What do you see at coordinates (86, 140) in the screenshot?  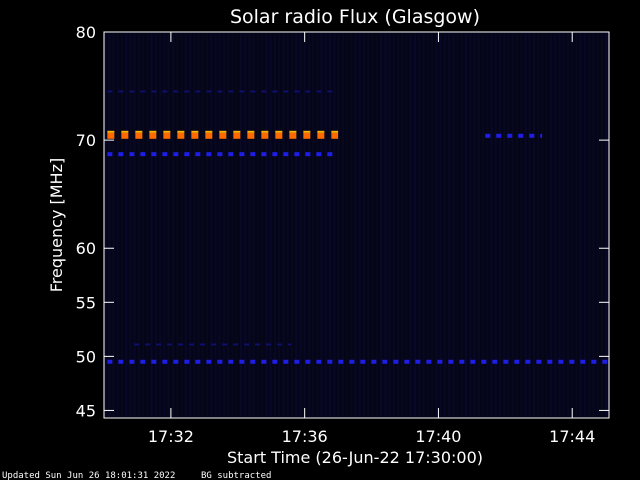 I see `y-tick-label: 70` at bounding box center [86, 140].